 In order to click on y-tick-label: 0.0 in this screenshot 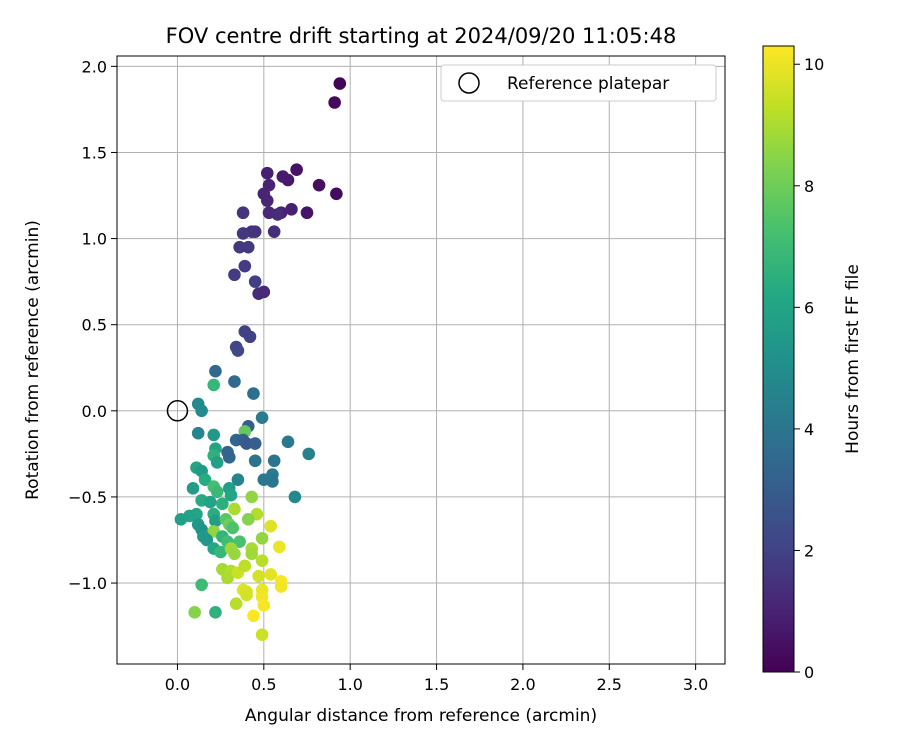, I will do `click(94, 411)`.